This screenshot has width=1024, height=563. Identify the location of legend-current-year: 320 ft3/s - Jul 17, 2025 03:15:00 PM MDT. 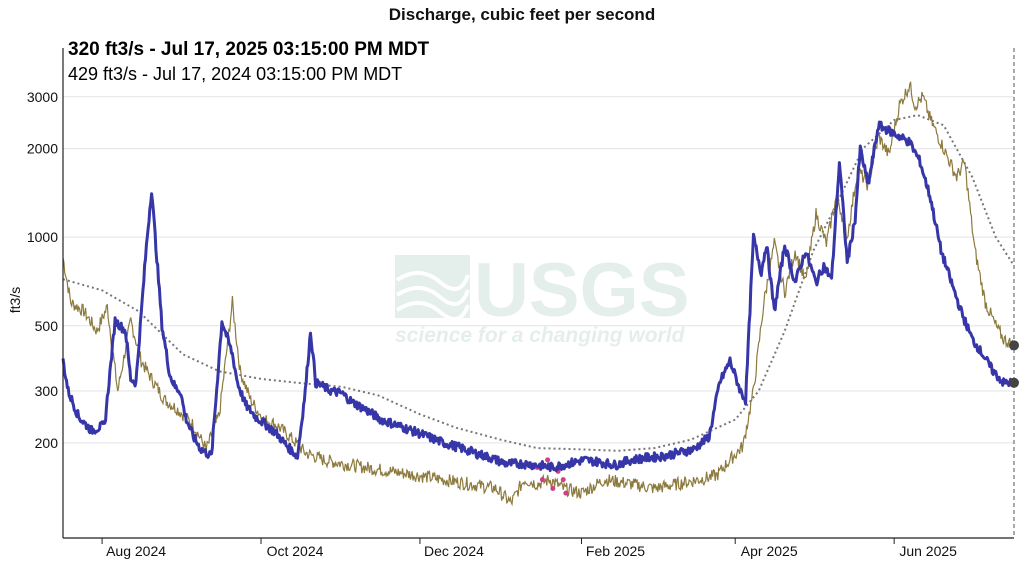
(249, 49).